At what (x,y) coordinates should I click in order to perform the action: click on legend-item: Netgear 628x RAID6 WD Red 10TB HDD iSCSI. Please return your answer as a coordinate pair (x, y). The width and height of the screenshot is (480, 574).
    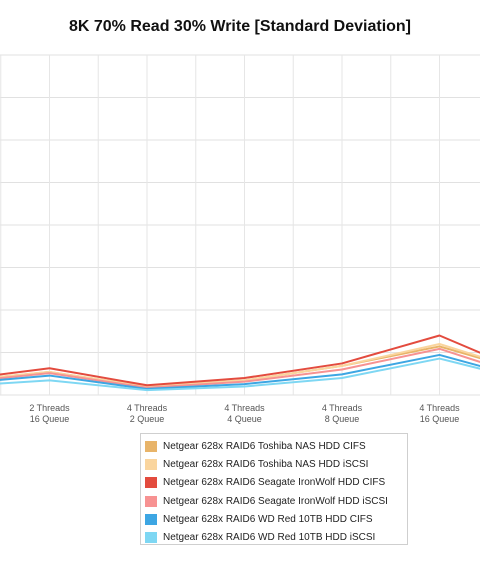
    Looking at the image, I should click on (276, 537).